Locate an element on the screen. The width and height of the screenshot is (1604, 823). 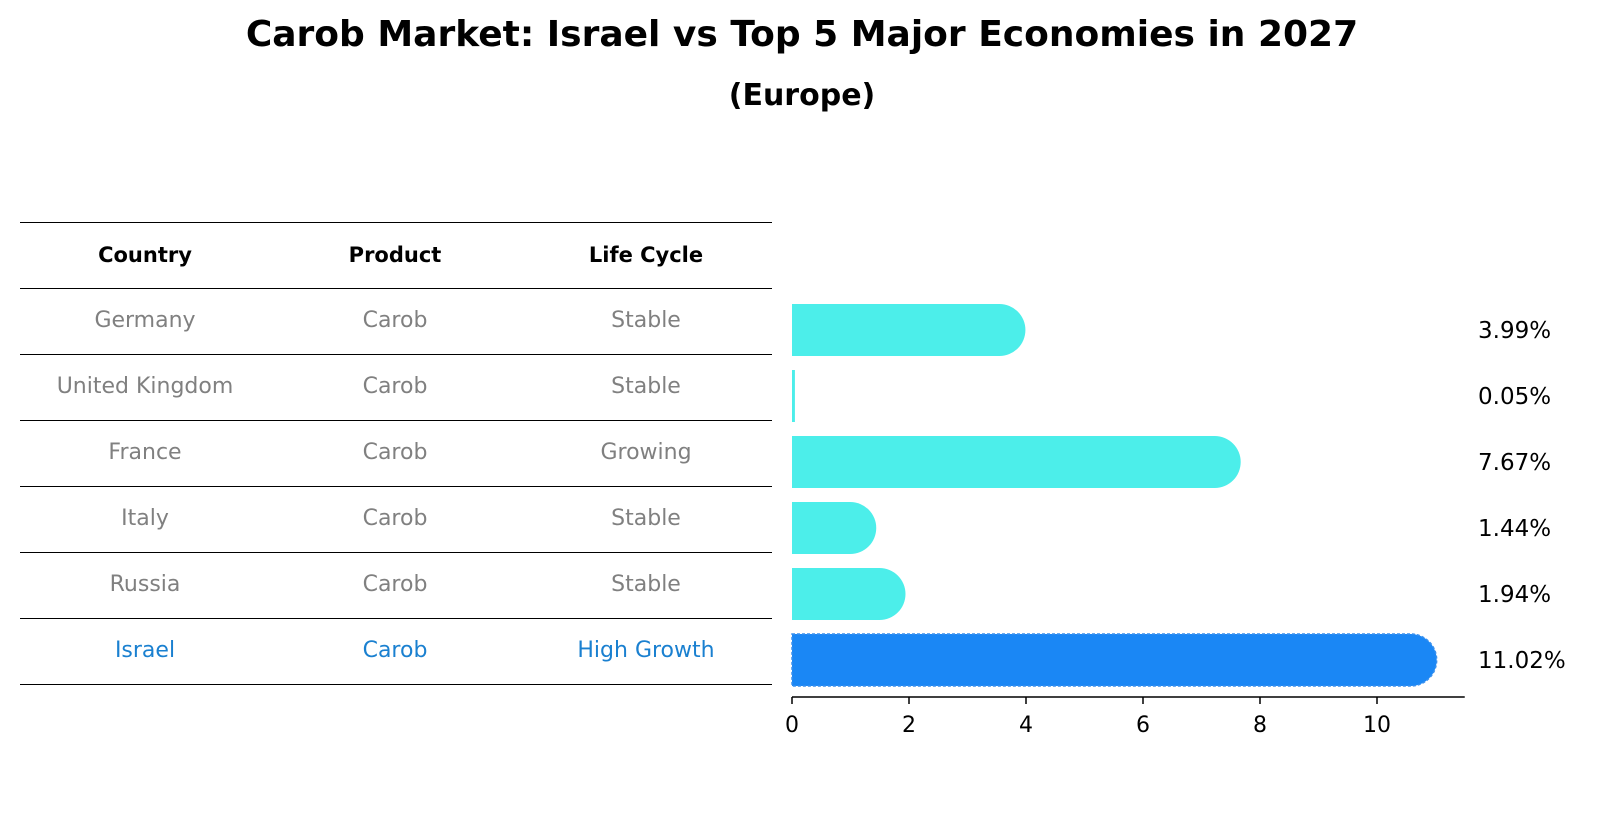
bar-france is located at coordinates (1016, 462).